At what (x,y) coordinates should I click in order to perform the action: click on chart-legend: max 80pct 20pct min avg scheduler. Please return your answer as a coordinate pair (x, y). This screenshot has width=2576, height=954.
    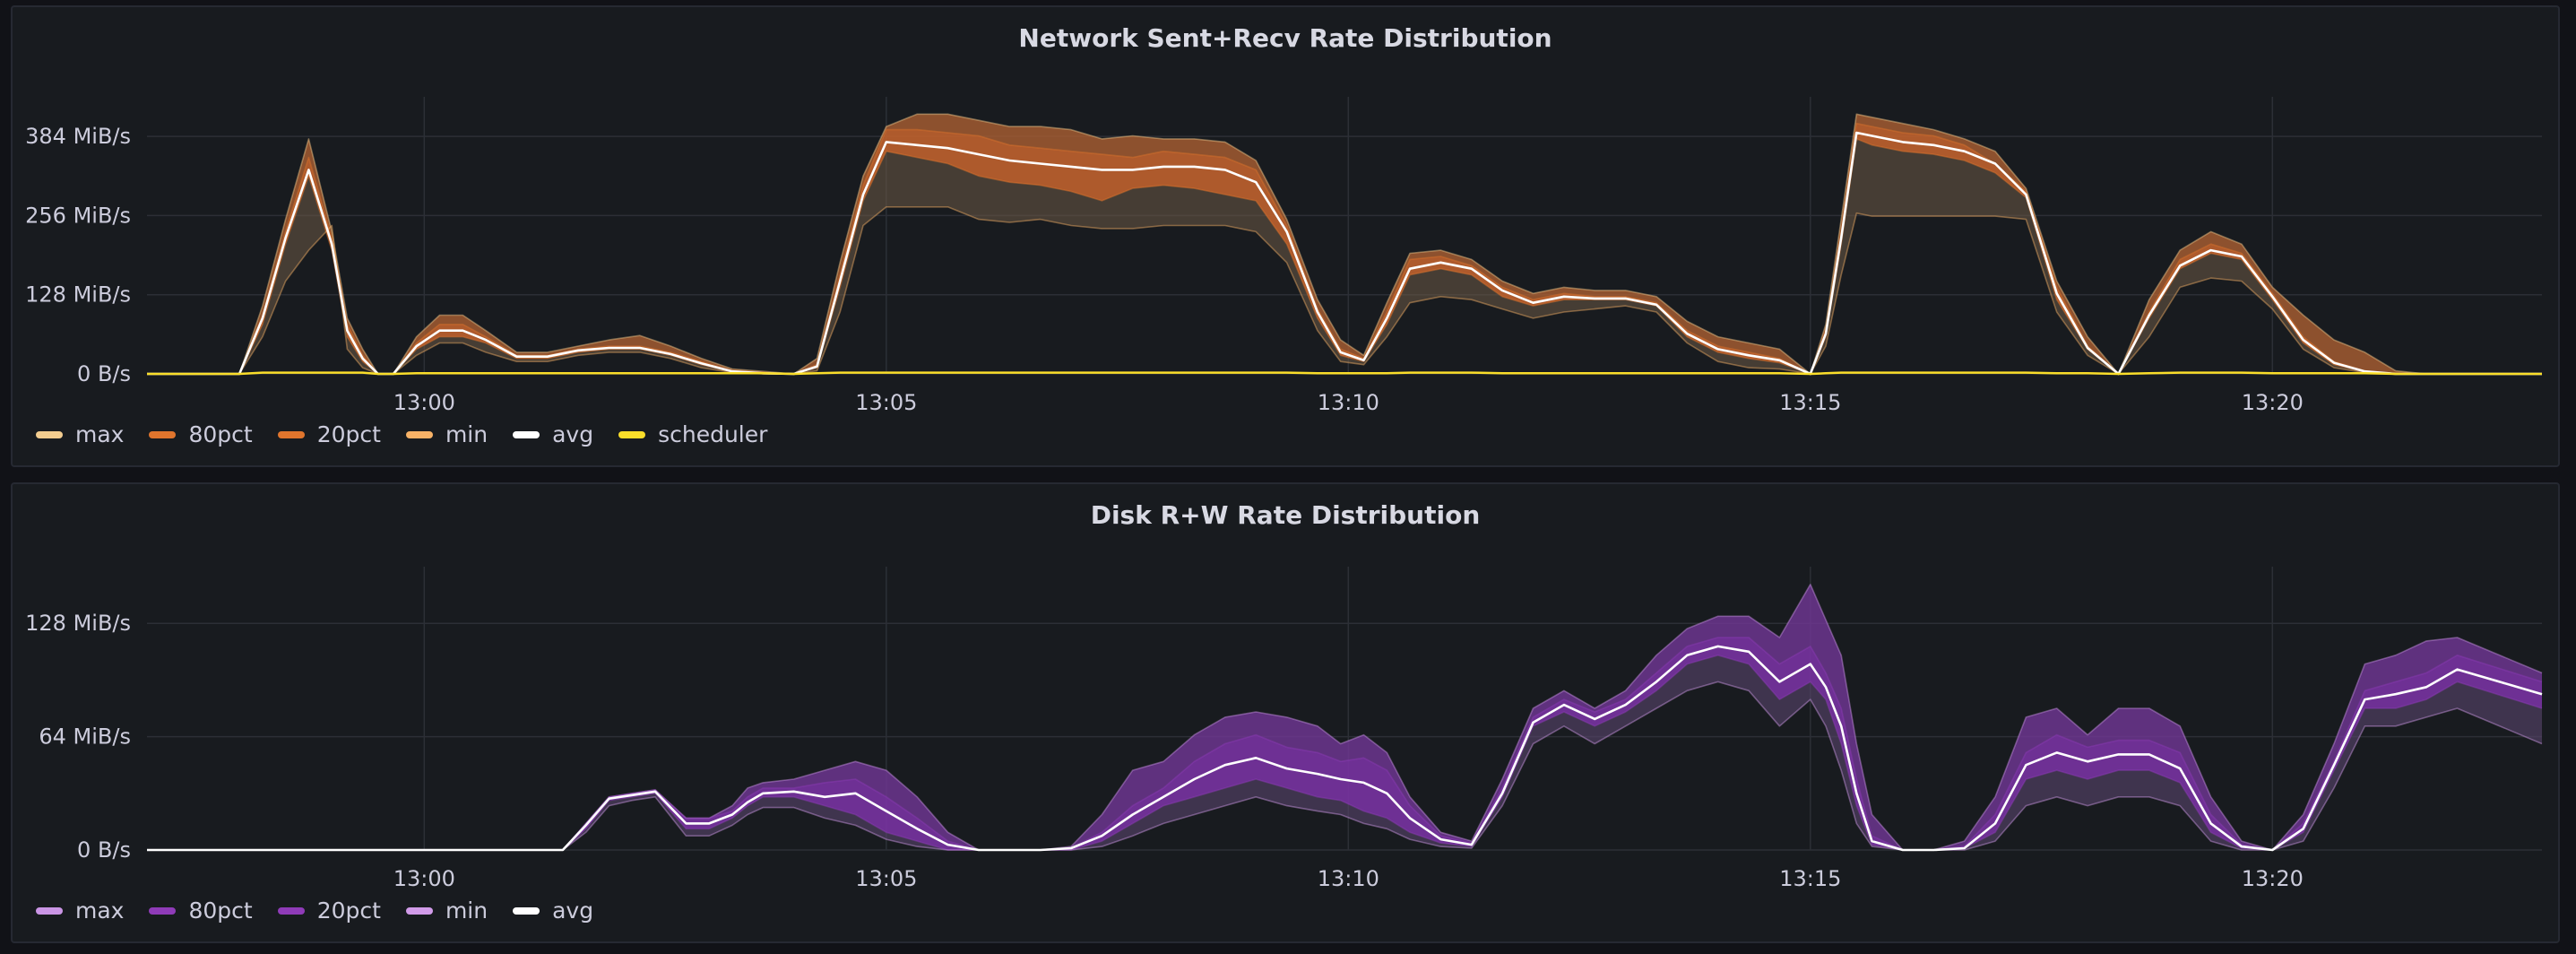
    Looking at the image, I should click on (414, 434).